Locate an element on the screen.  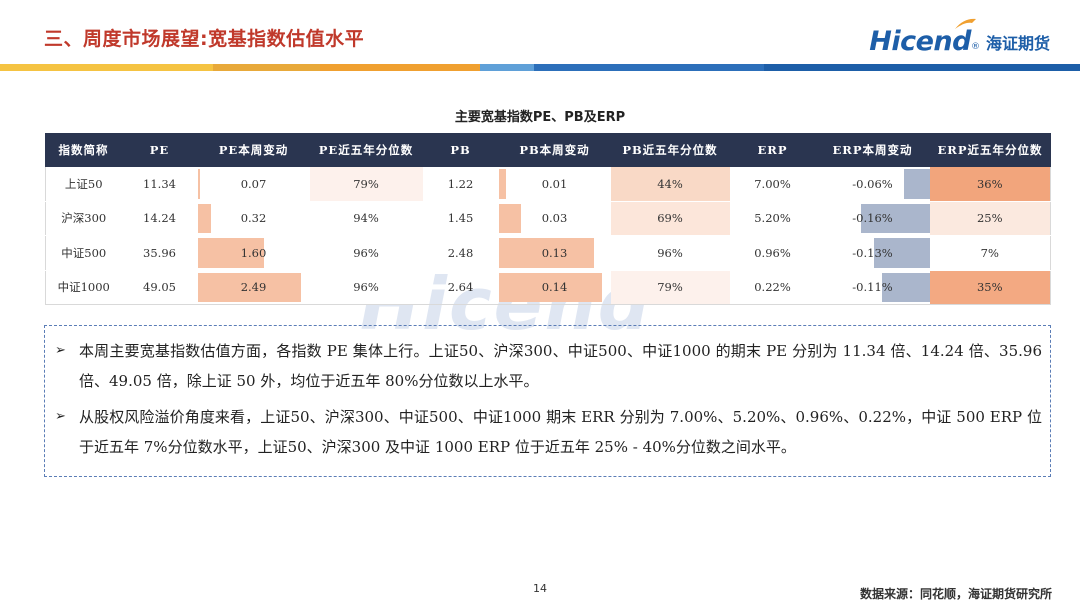
cell-value: 5.20% is located at coordinates (772, 218).